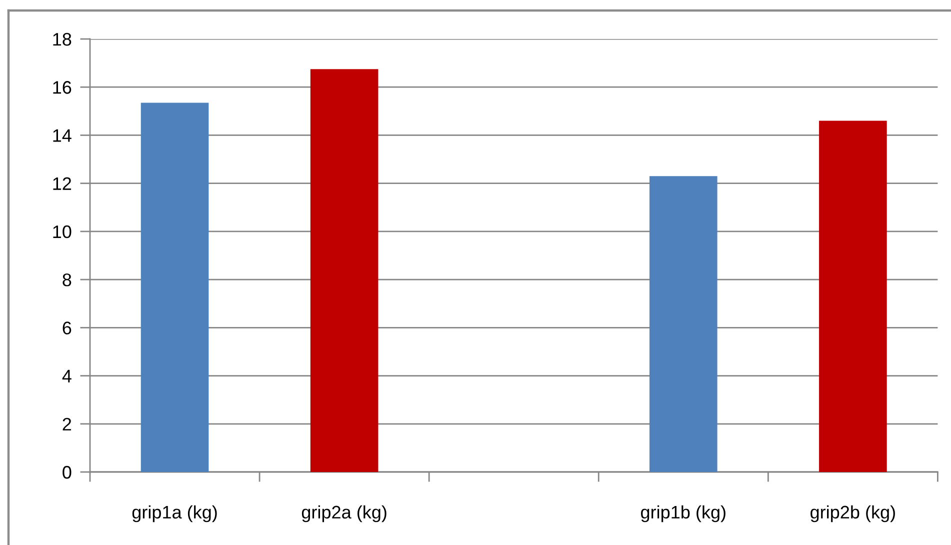 The height and width of the screenshot is (545, 951). Describe the element at coordinates (62, 135) in the screenshot. I see `y-tick-label: 14` at that location.